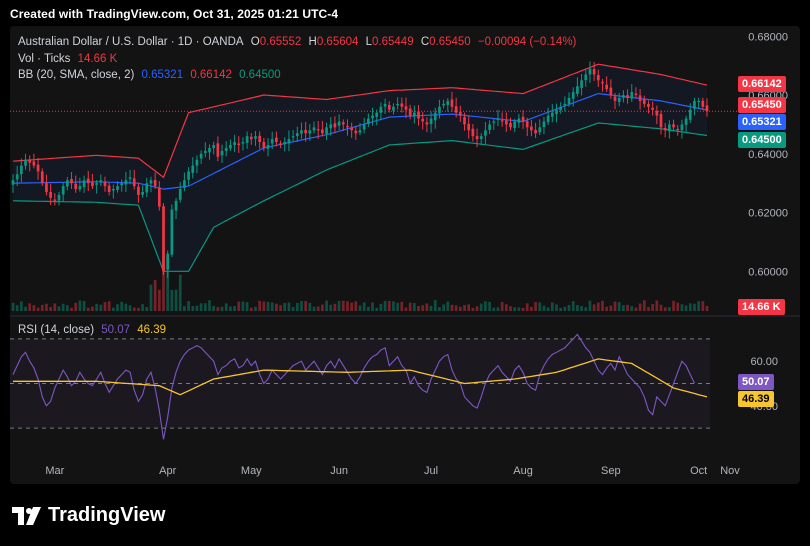 The width and height of the screenshot is (810, 546). What do you see at coordinates (251, 471) in the screenshot?
I see `time-axis-tick: May` at bounding box center [251, 471].